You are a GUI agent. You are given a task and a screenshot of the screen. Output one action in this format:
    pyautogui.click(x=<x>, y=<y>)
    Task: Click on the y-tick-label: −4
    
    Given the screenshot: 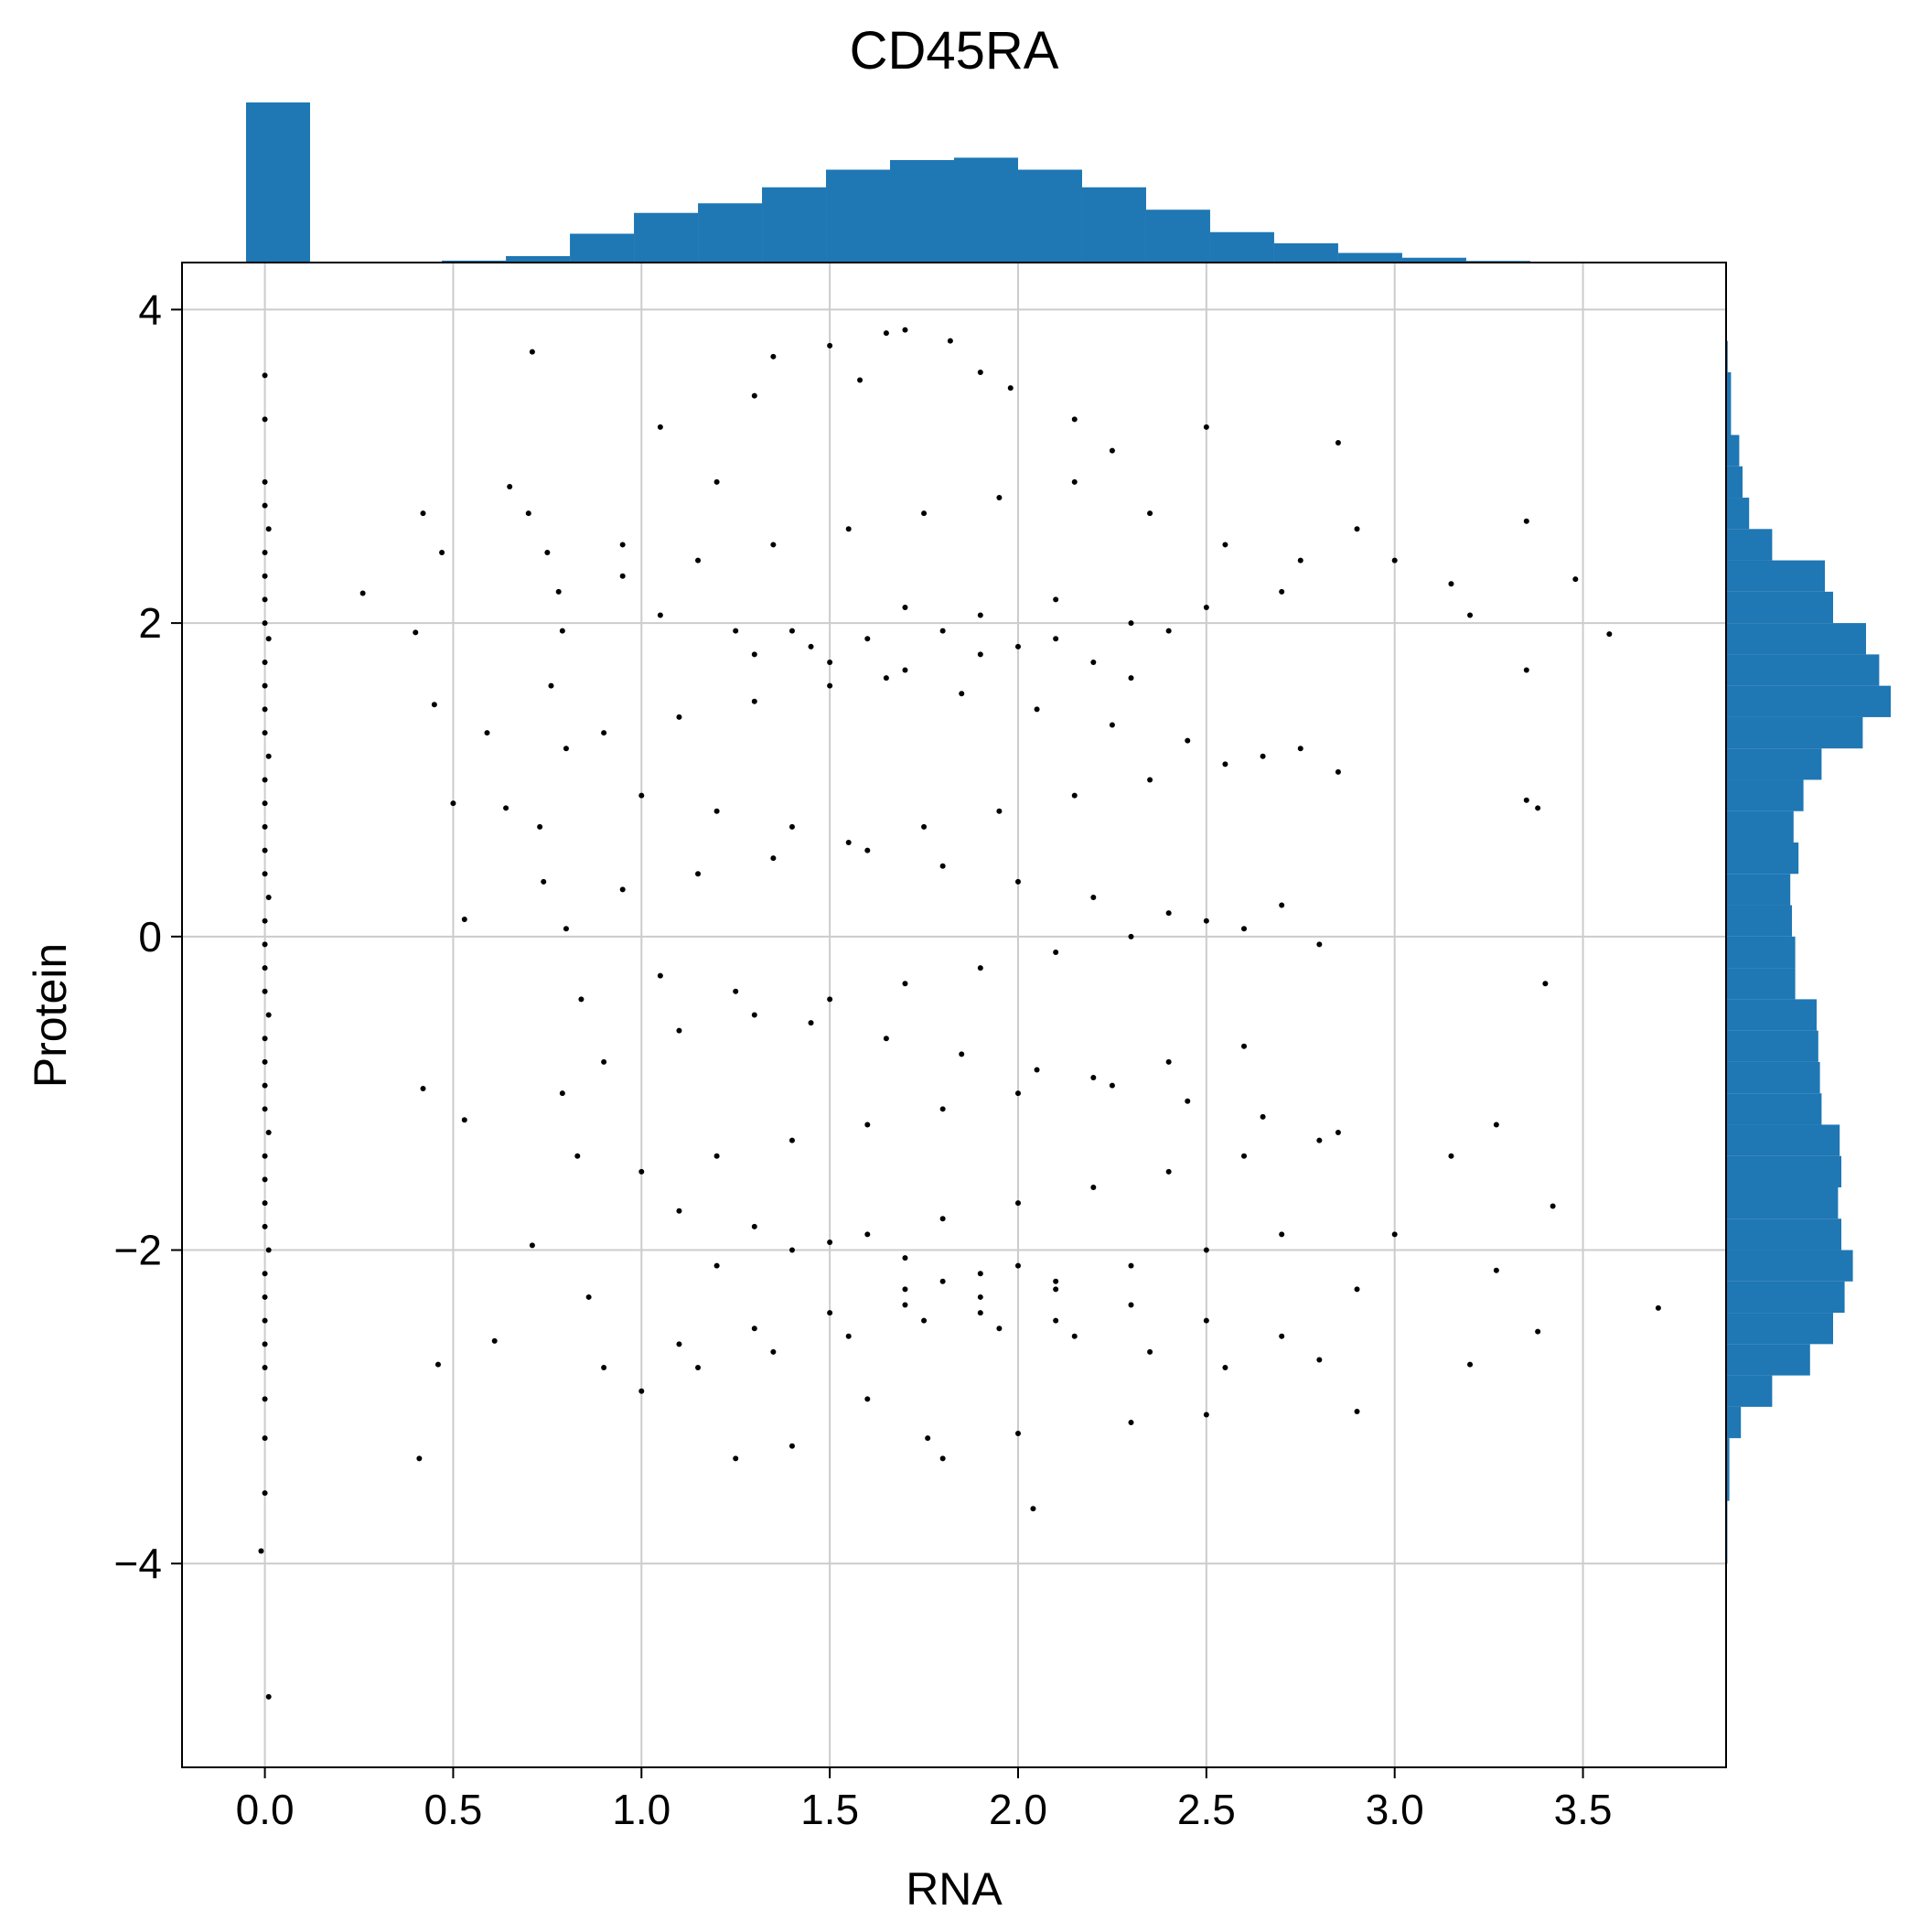 What is the action you would take?
    pyautogui.click(x=138, y=1563)
    